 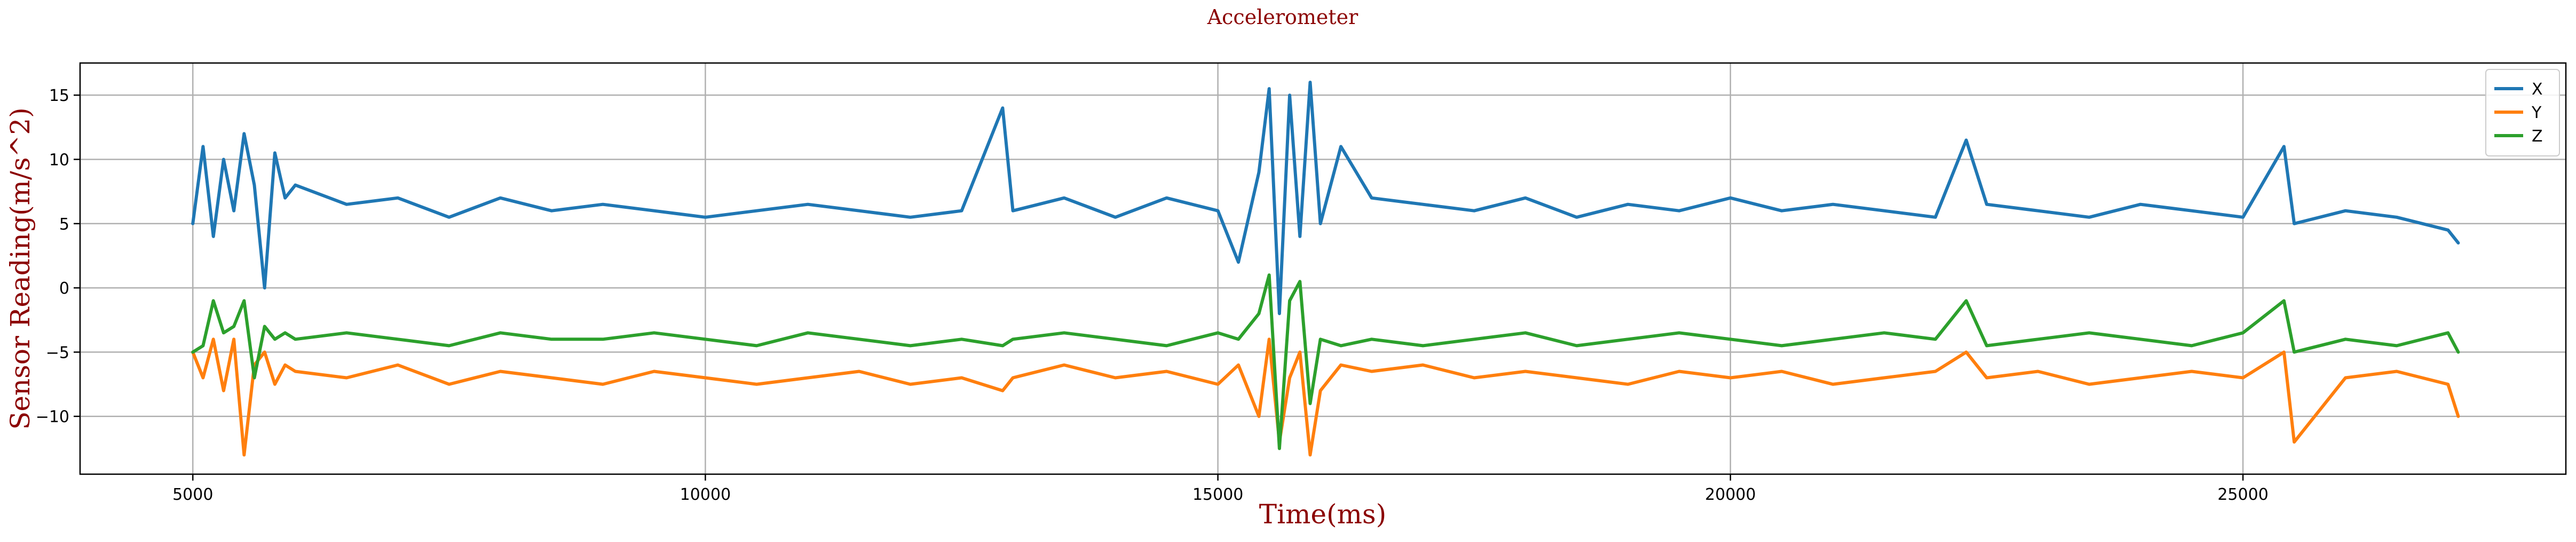 What do you see at coordinates (2537, 137) in the screenshot?
I see `legend-label-z: Z` at bounding box center [2537, 137].